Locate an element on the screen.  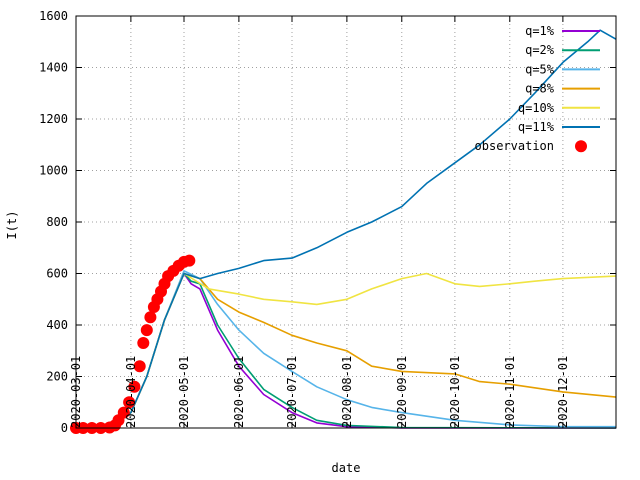
x-tick-label: 2020-04-01 is located at coordinates (131, 392).